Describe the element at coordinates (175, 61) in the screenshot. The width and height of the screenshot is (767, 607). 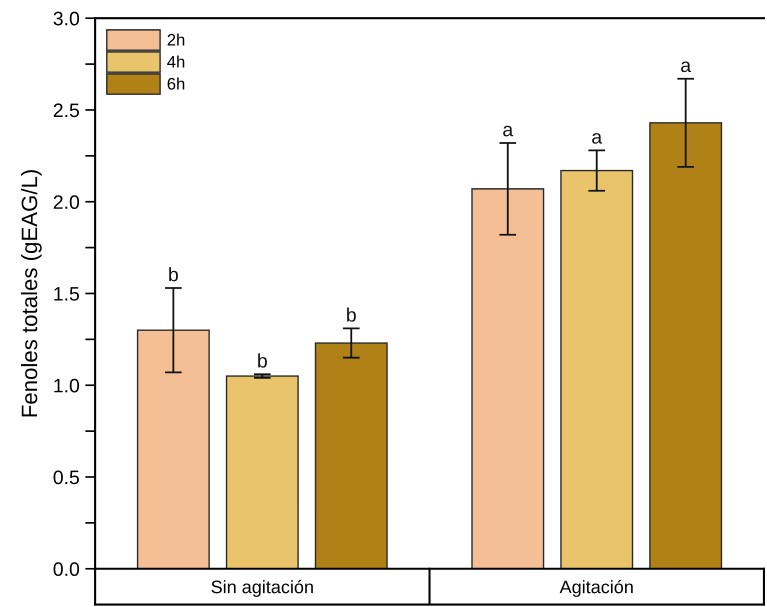
I see `legend-label: 4h` at that location.